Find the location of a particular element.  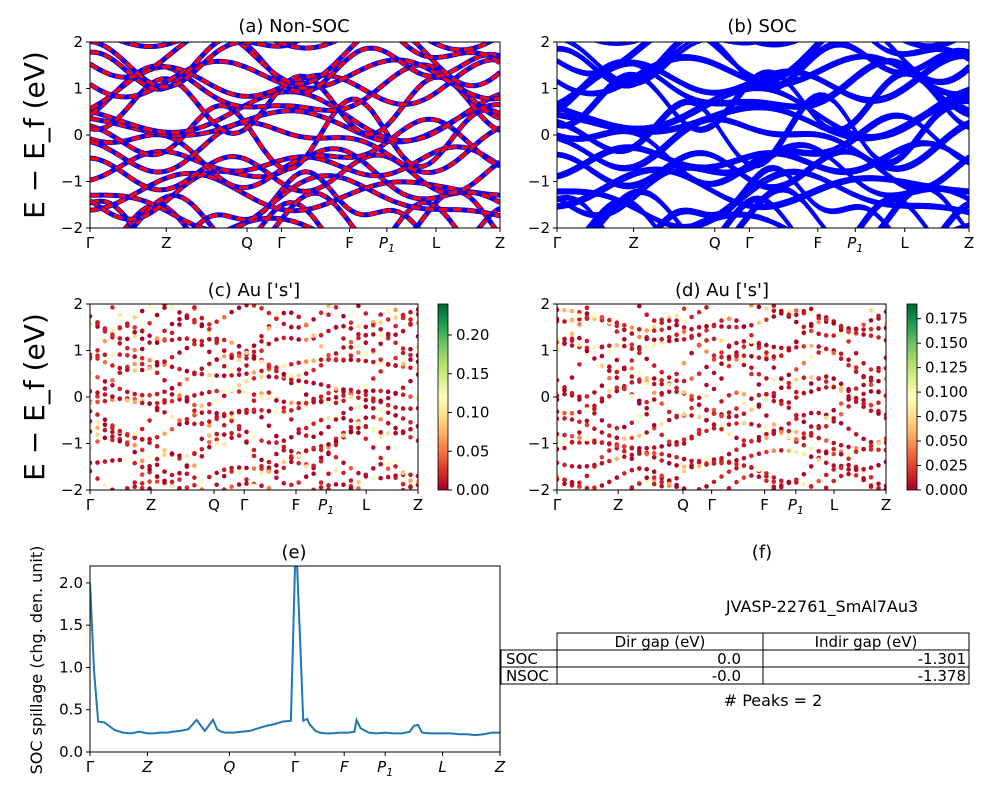

panel-a-ytick-label: 1 is located at coordinates (78, 89).